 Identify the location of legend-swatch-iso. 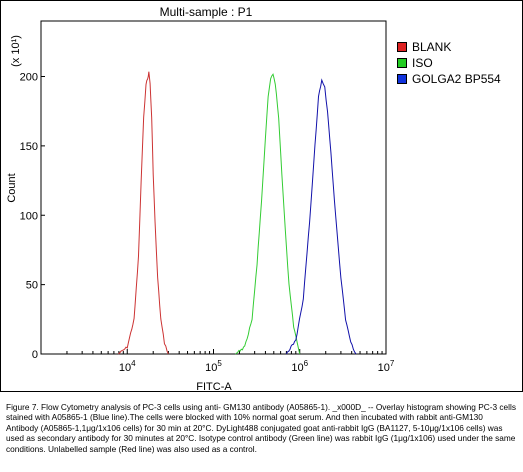
(402, 63).